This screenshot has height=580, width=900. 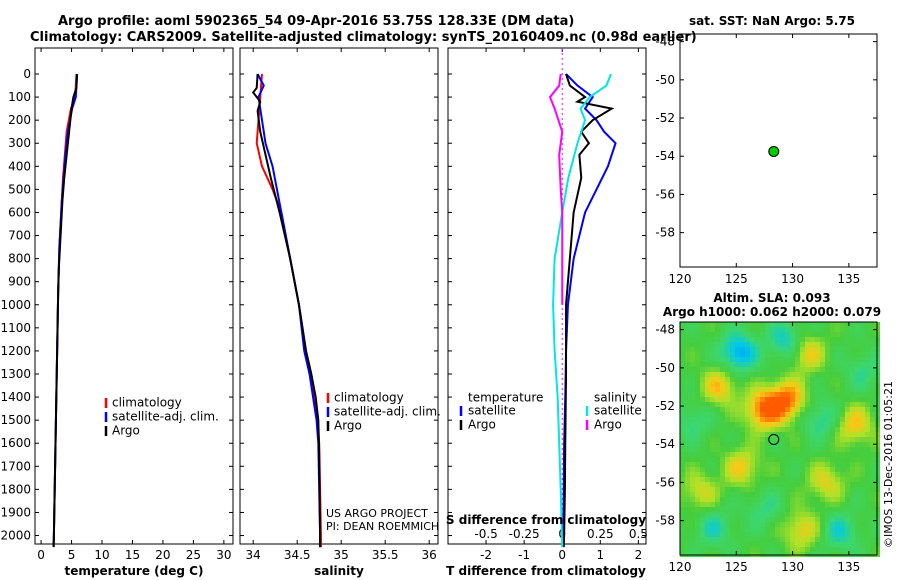 What do you see at coordinates (253, 555) in the screenshot?
I see `salinity-tick-label: 34` at bounding box center [253, 555].